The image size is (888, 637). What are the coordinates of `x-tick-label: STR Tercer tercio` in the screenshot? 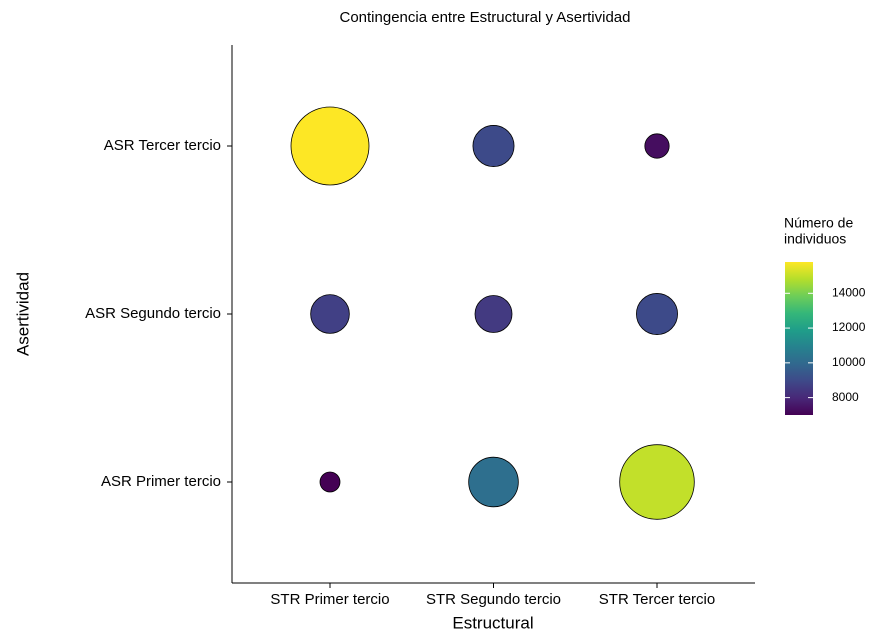 It's located at (657, 599).